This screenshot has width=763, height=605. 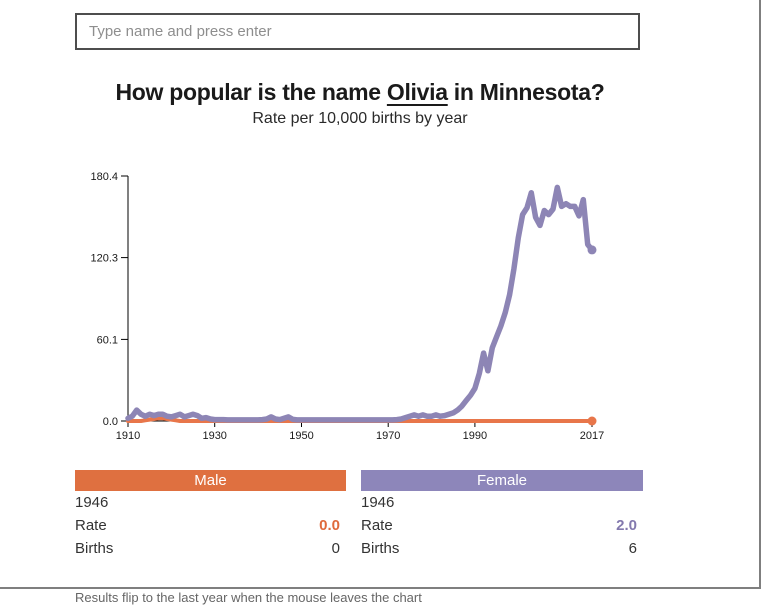 I want to click on chart-subtitle: Rate per 10,000 births by year, so click(x=360, y=118).